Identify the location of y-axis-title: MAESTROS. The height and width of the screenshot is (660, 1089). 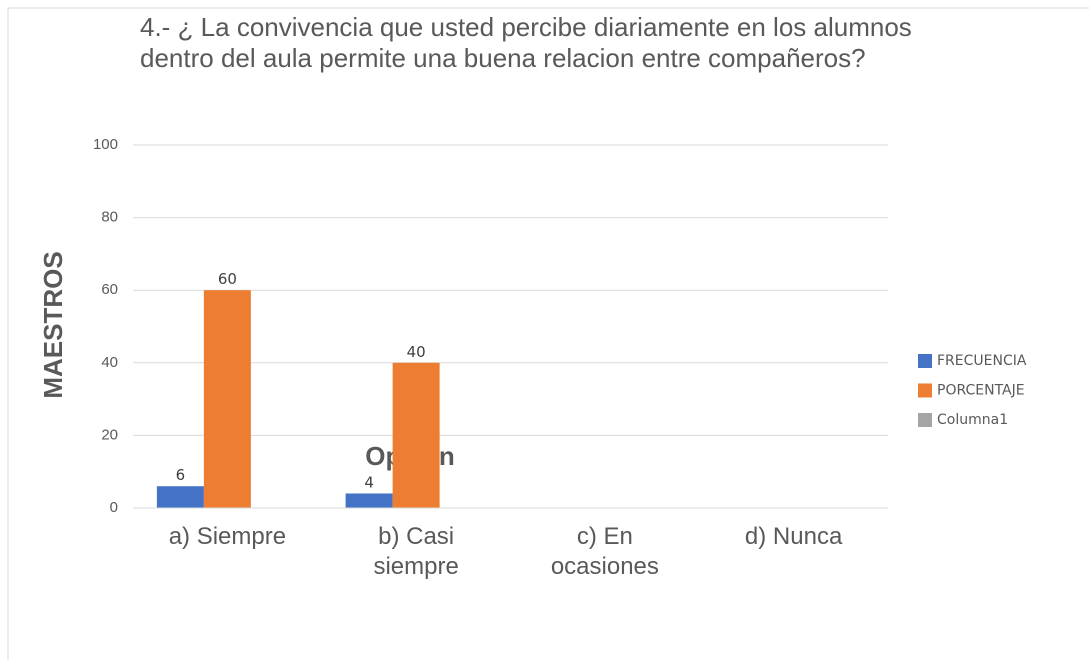
(53, 324).